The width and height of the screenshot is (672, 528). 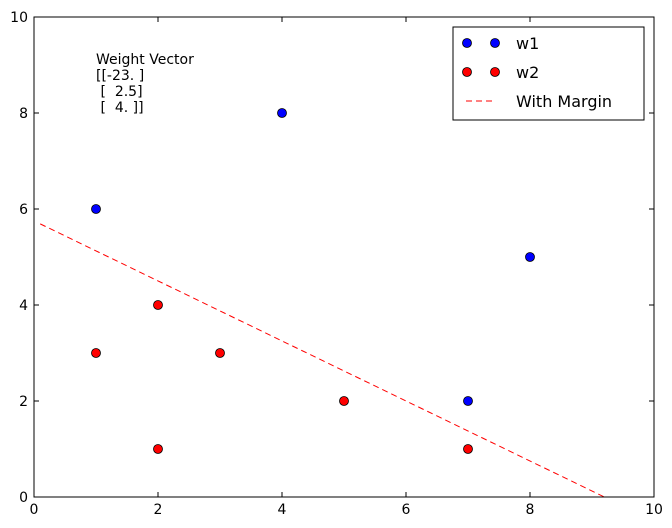 What do you see at coordinates (23, 114) in the screenshot?
I see `y-tick-label: 8` at bounding box center [23, 114].